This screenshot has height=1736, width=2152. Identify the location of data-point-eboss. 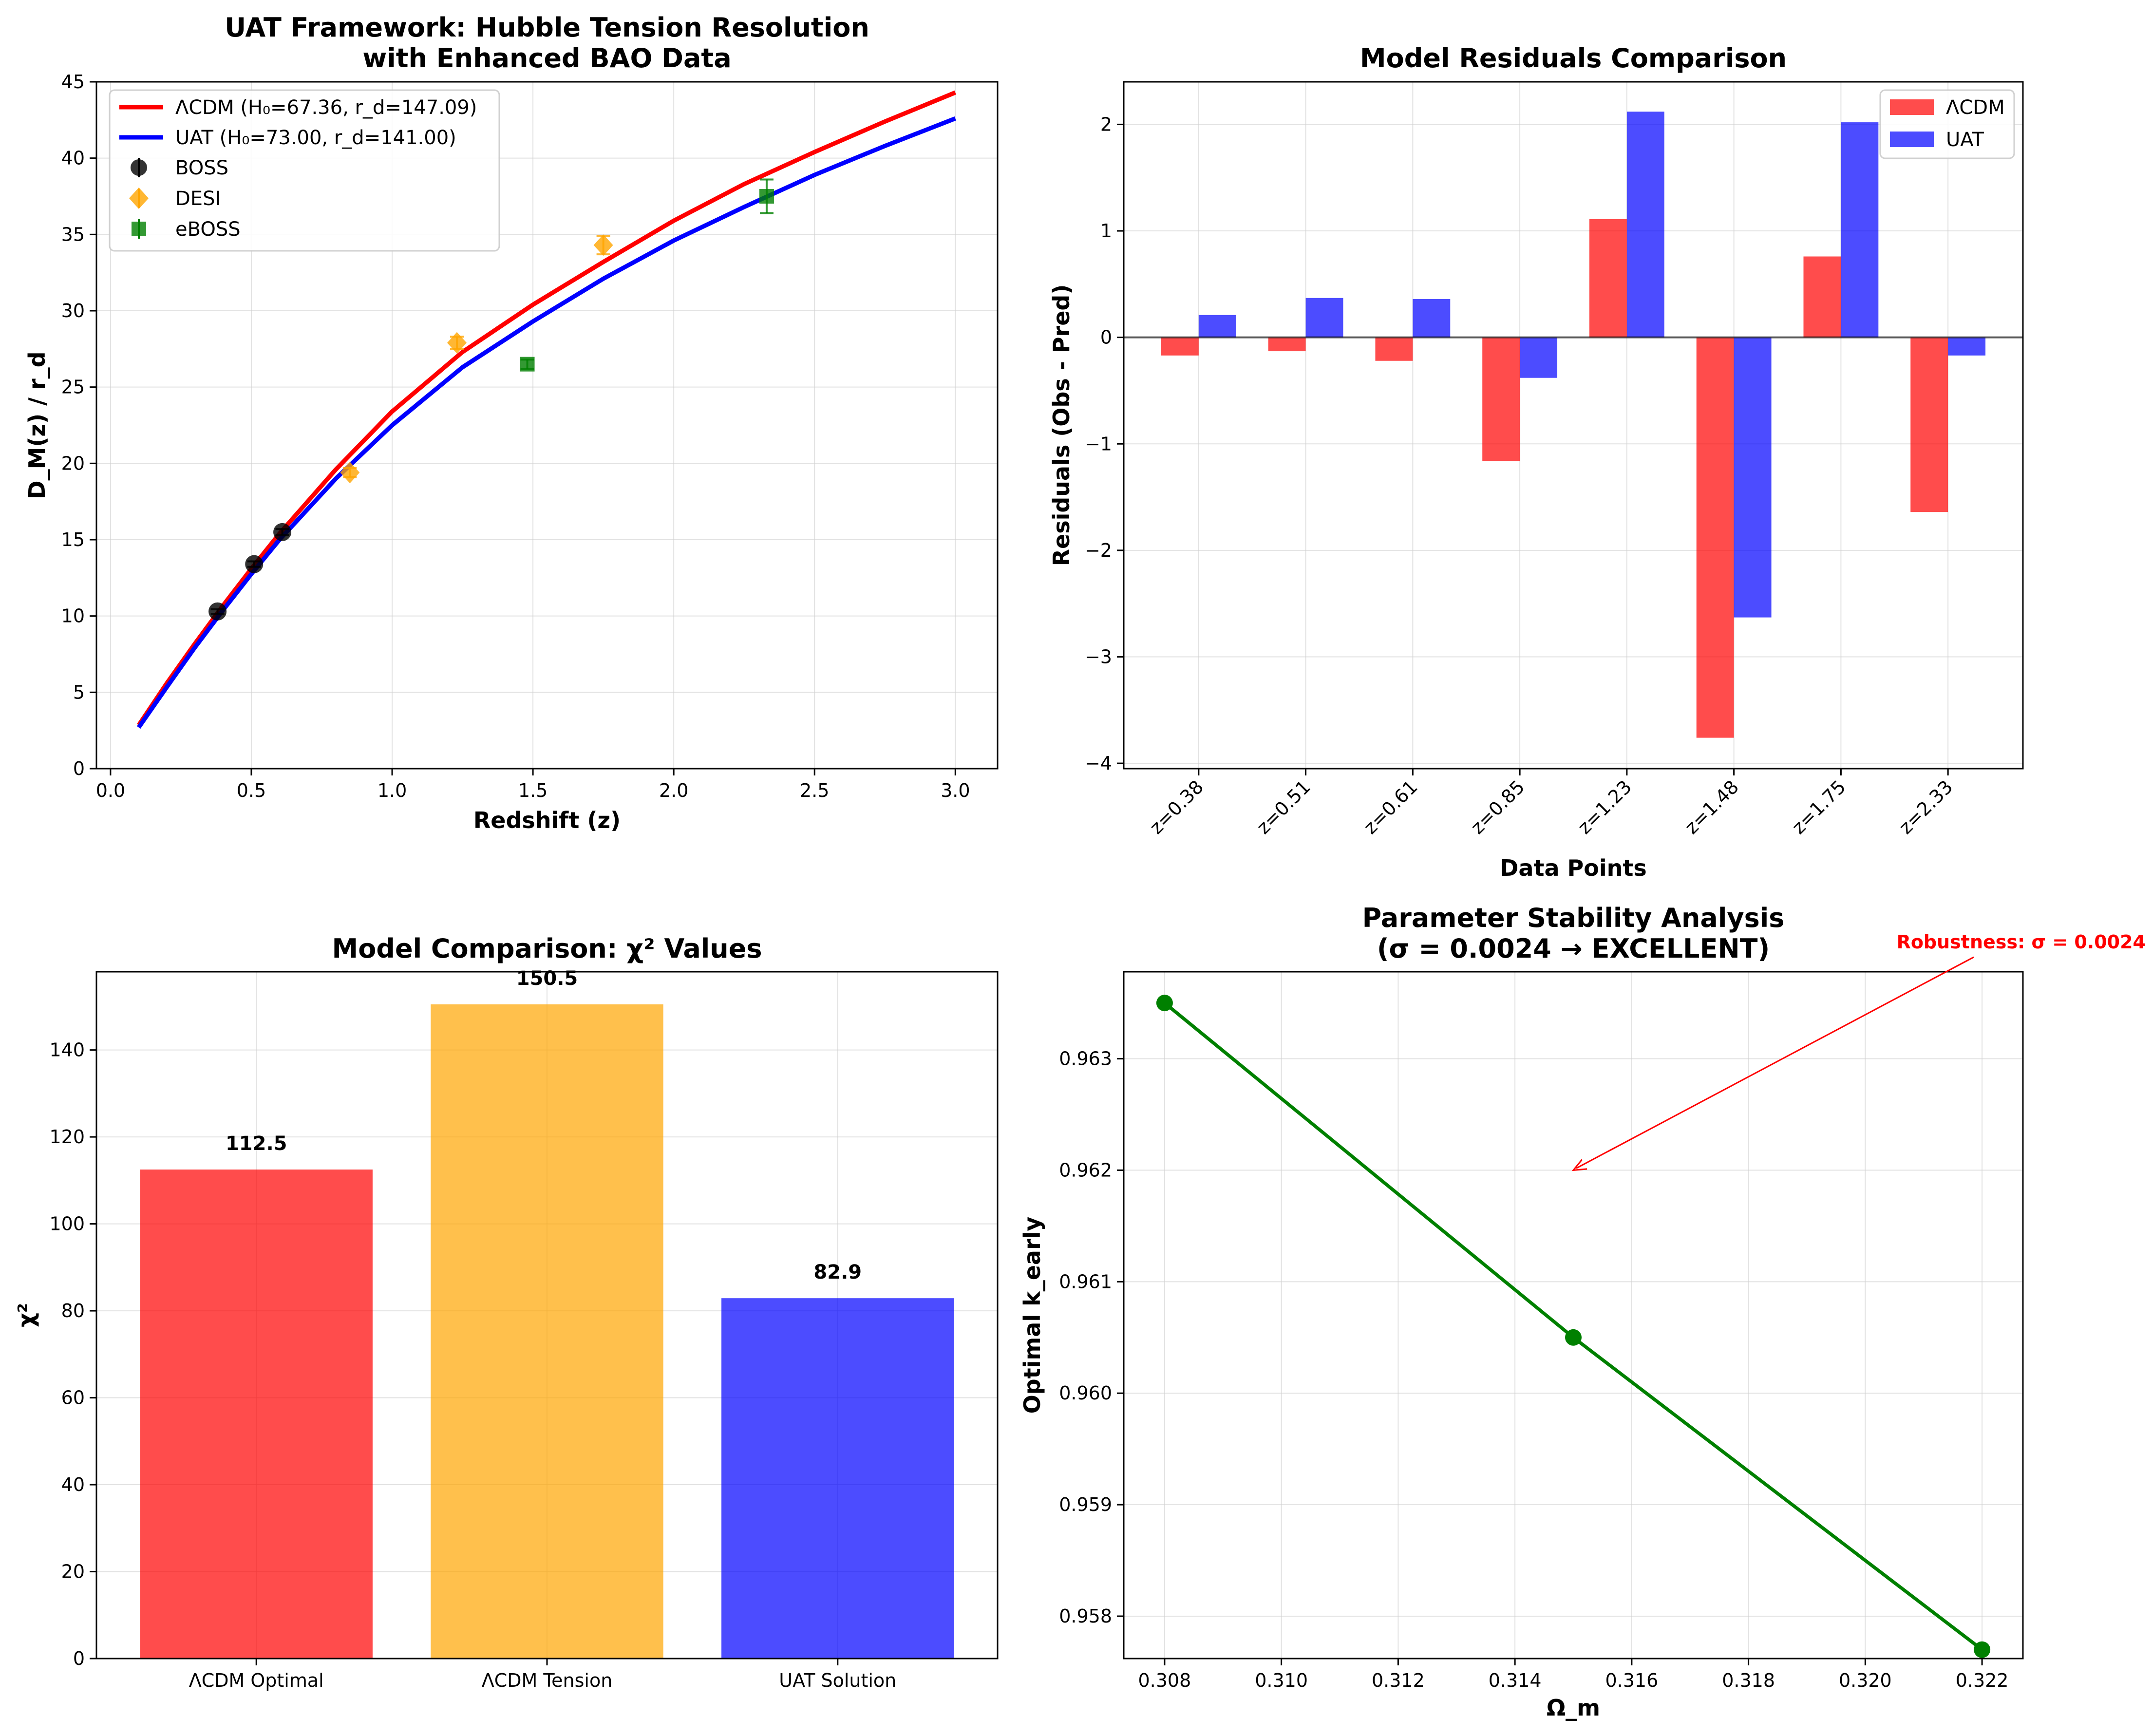
(766, 196).